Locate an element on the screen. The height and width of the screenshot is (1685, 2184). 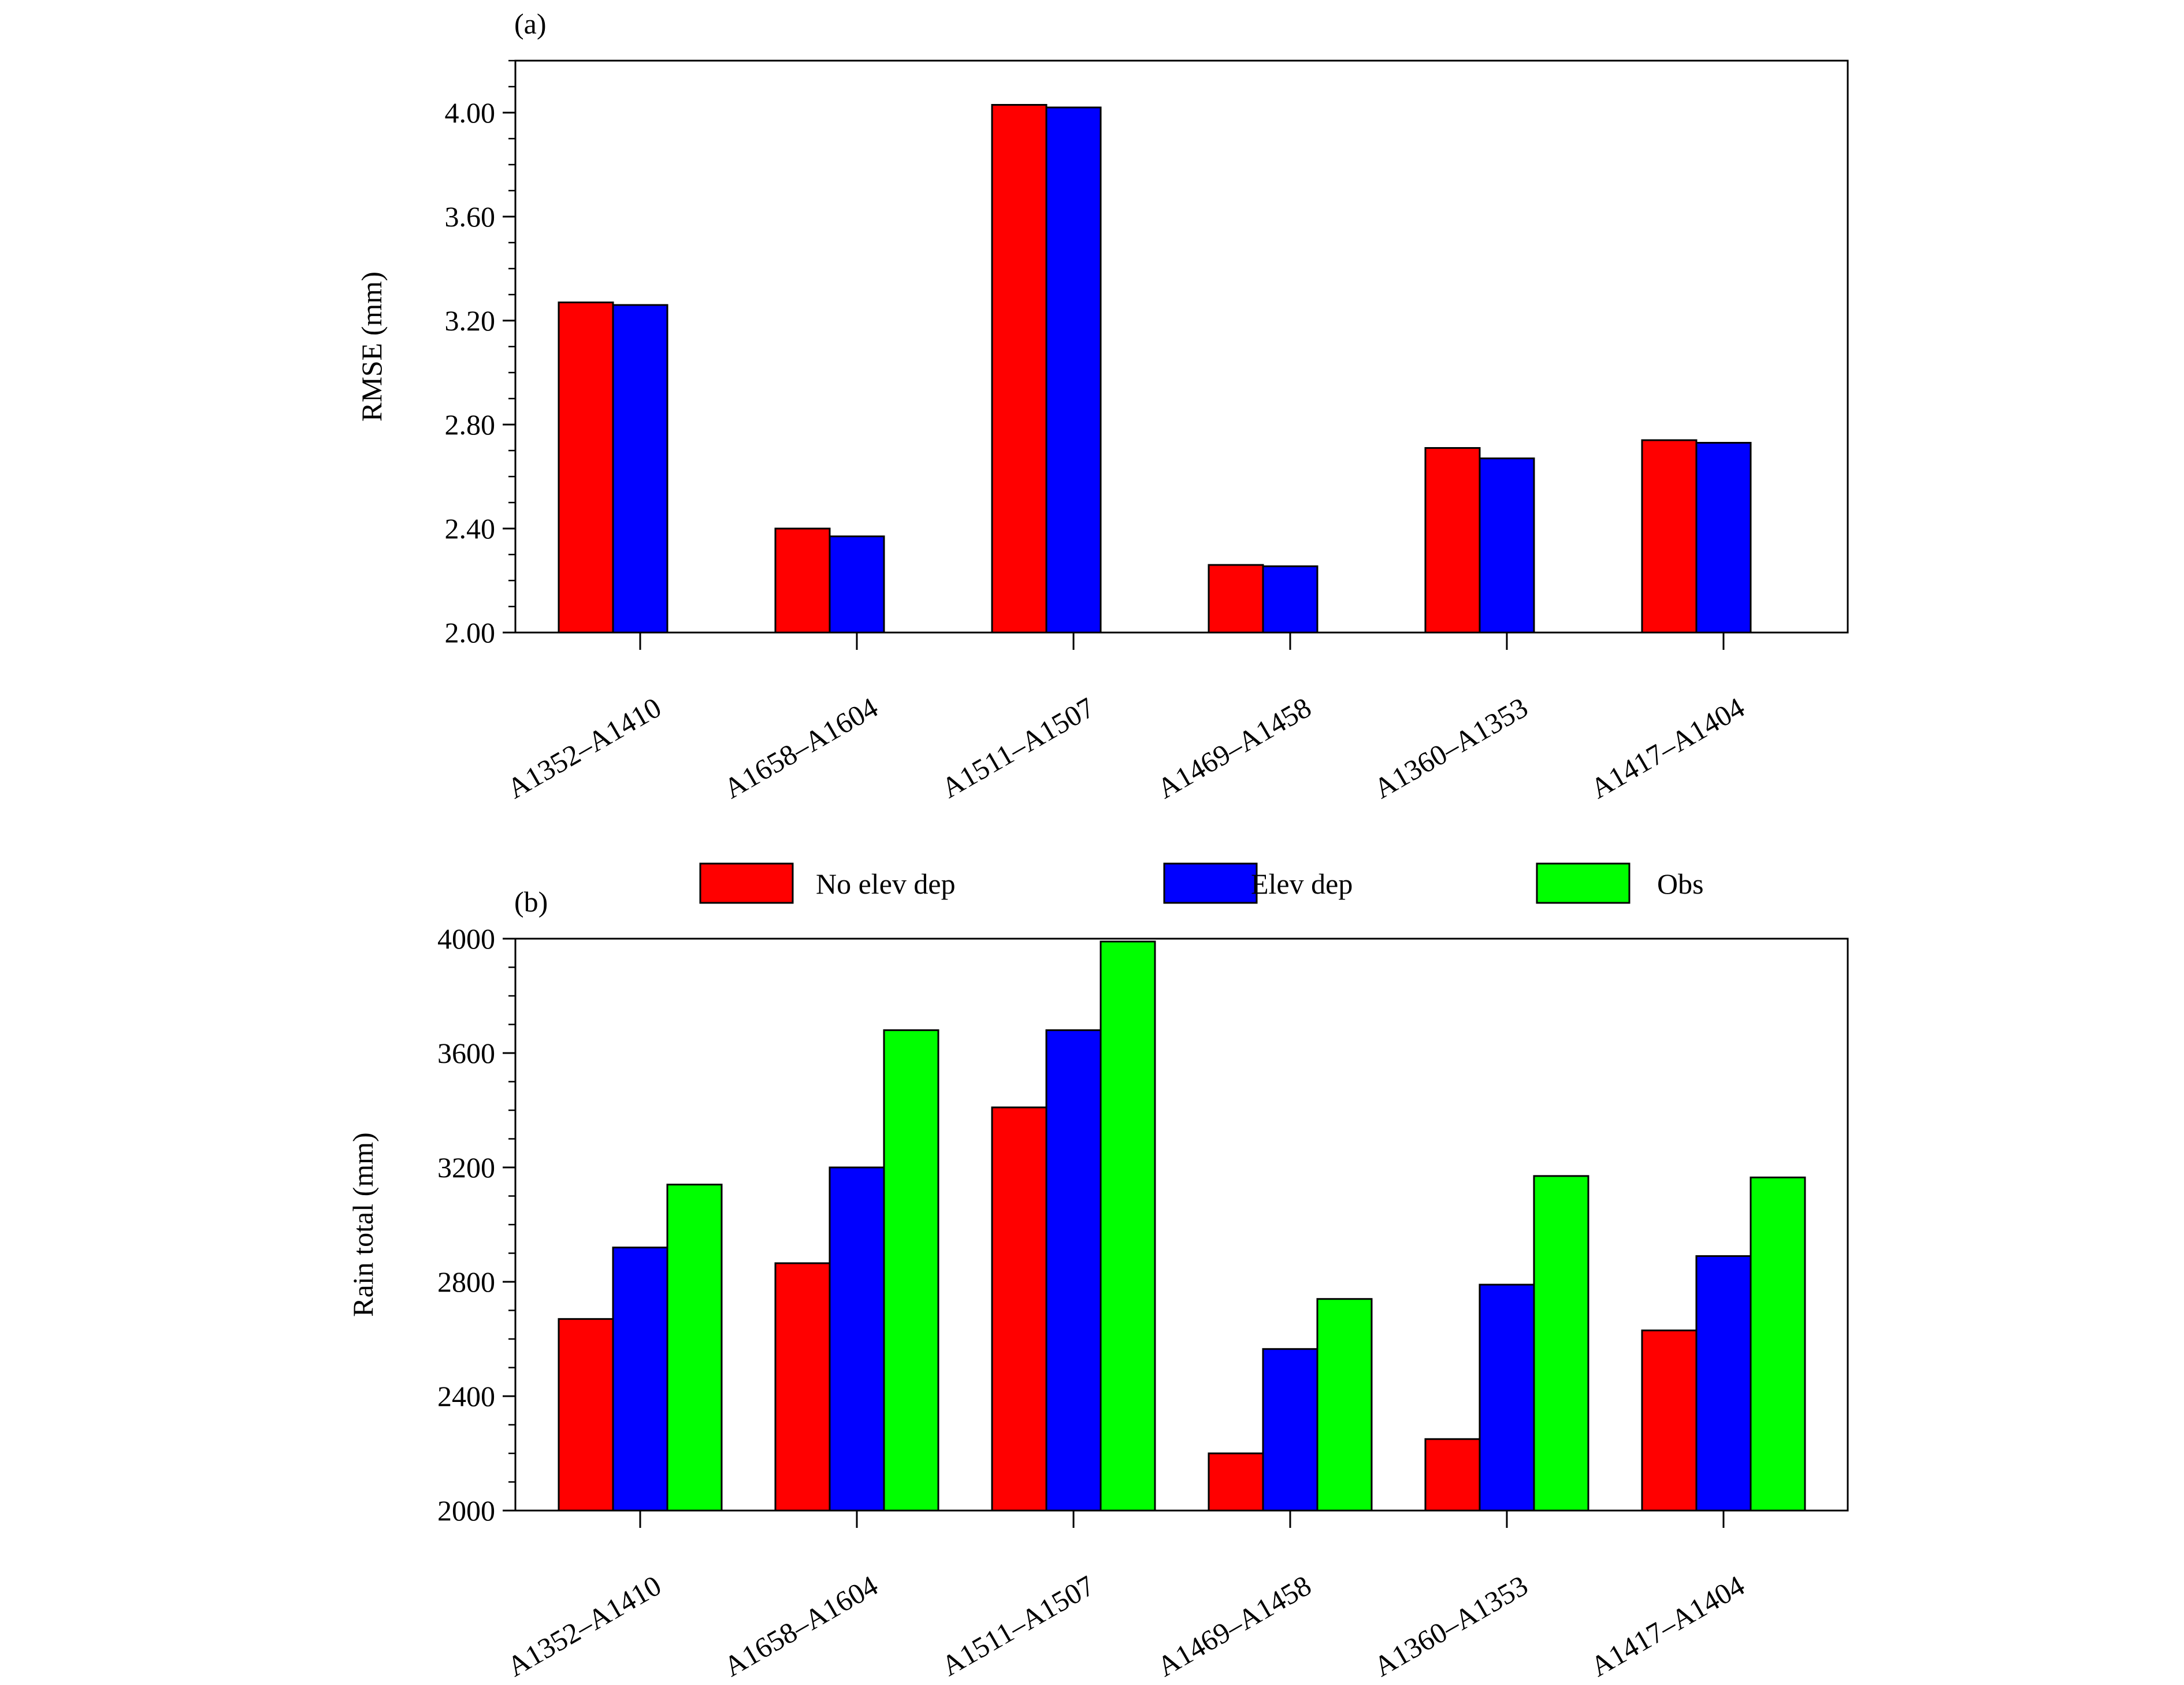
legend-swatch-elev-dep is located at coordinates (1210, 883).